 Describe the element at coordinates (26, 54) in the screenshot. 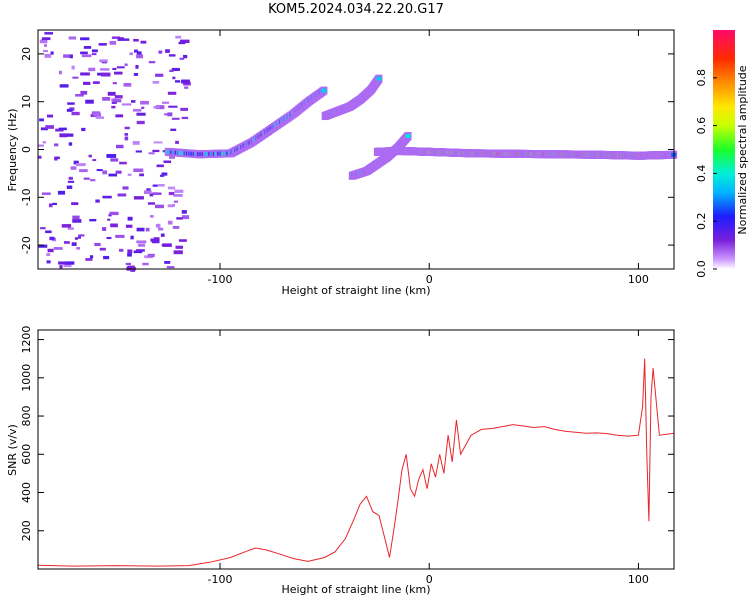

I see `y-tick-label: 20` at that location.